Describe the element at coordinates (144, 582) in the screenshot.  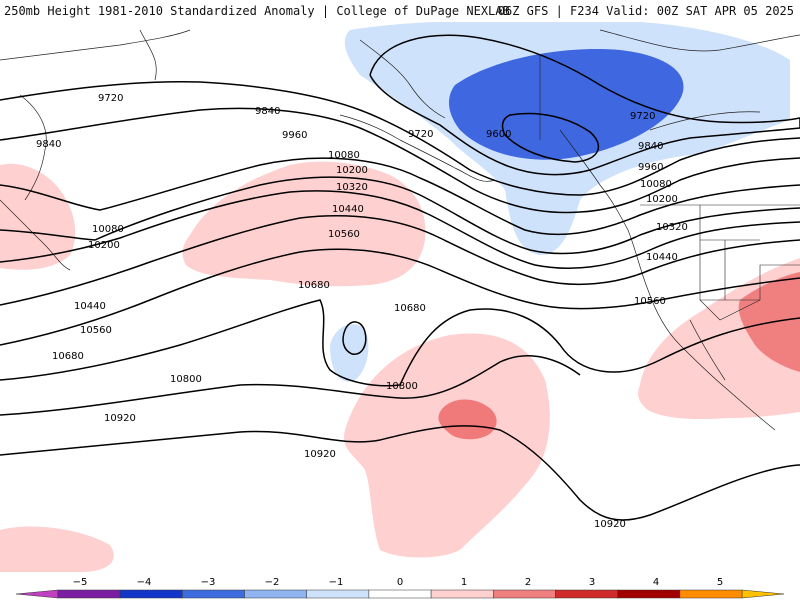
I see `colorbar-tick-label: −4` at that location.